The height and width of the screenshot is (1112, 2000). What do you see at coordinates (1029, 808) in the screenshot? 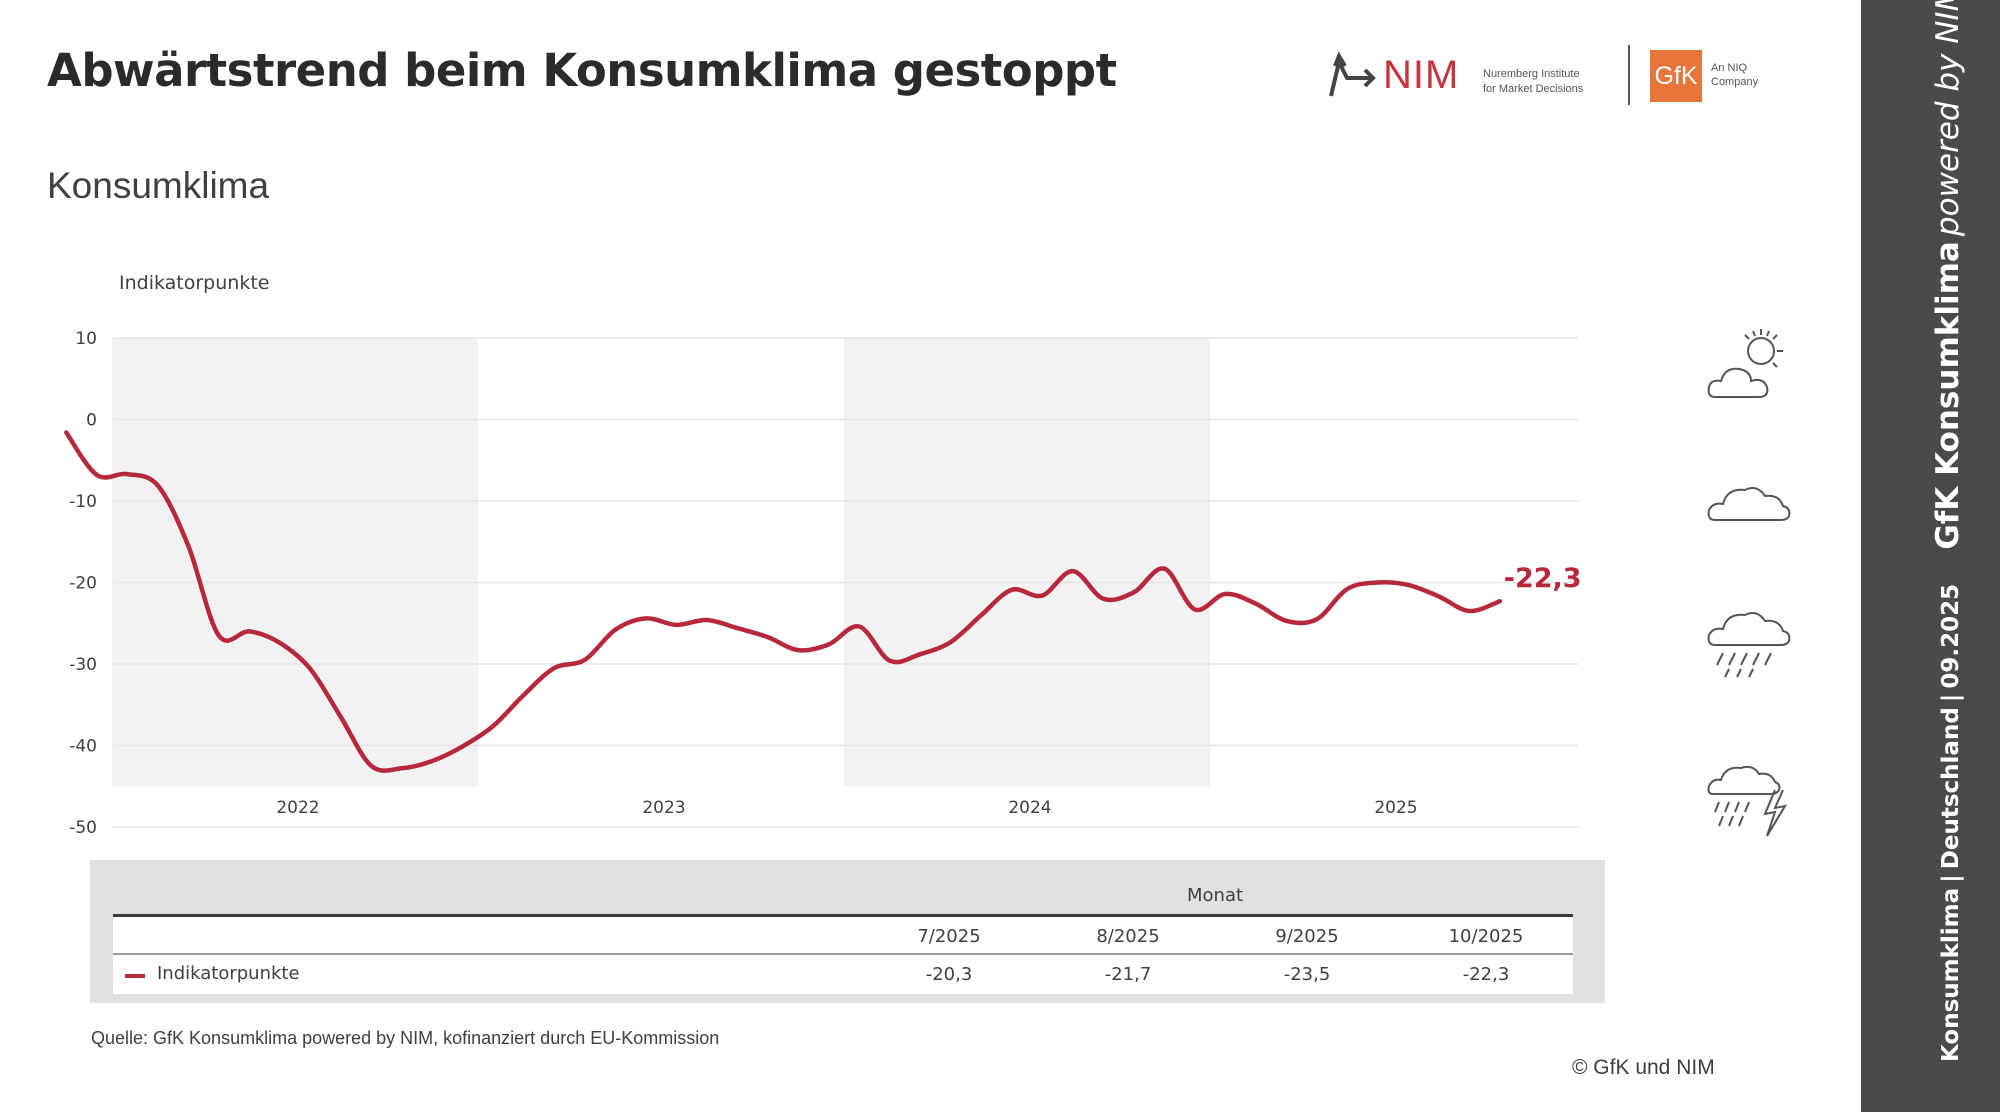
I see `x-year-label: 2024` at bounding box center [1029, 808].